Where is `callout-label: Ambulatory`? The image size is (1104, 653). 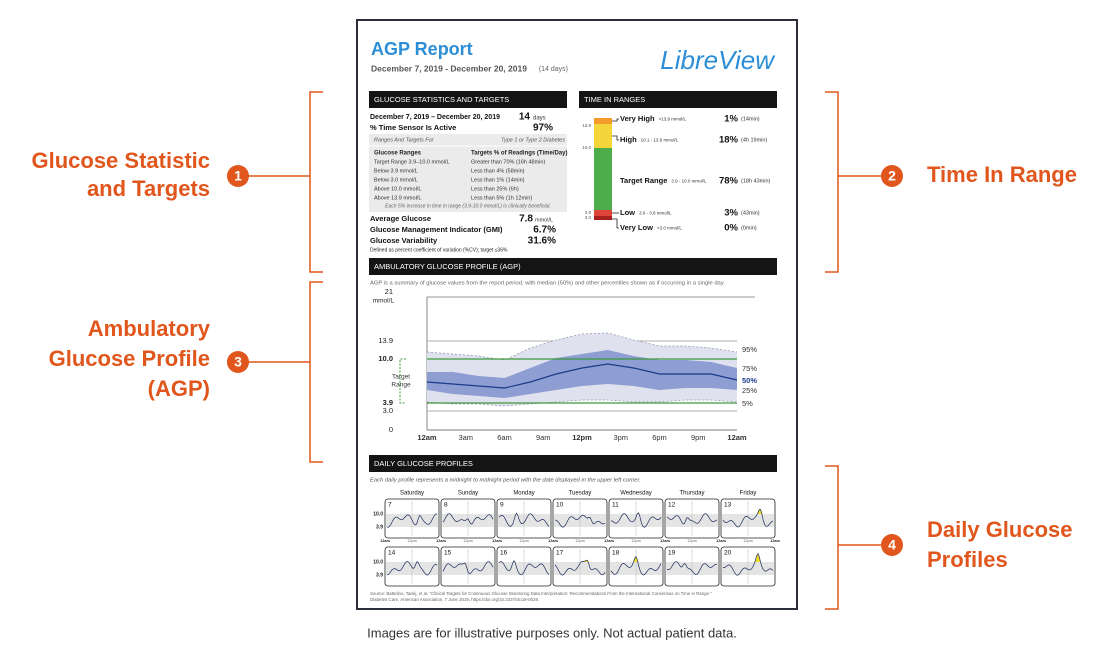 callout-label: Ambulatory is located at coordinates (149, 328).